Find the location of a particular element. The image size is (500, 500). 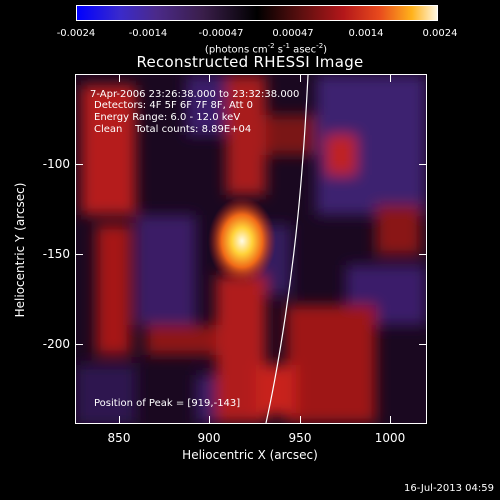

solar-limb is located at coordinates (287, 249).